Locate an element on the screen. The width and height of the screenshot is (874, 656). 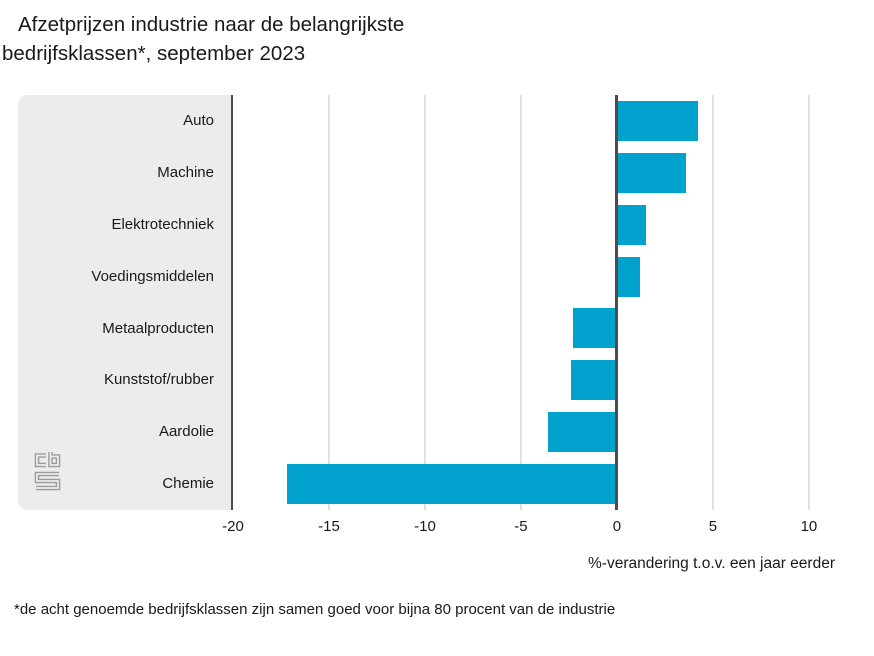
category-label: Kunststof/rubber is located at coordinates (158, 380).